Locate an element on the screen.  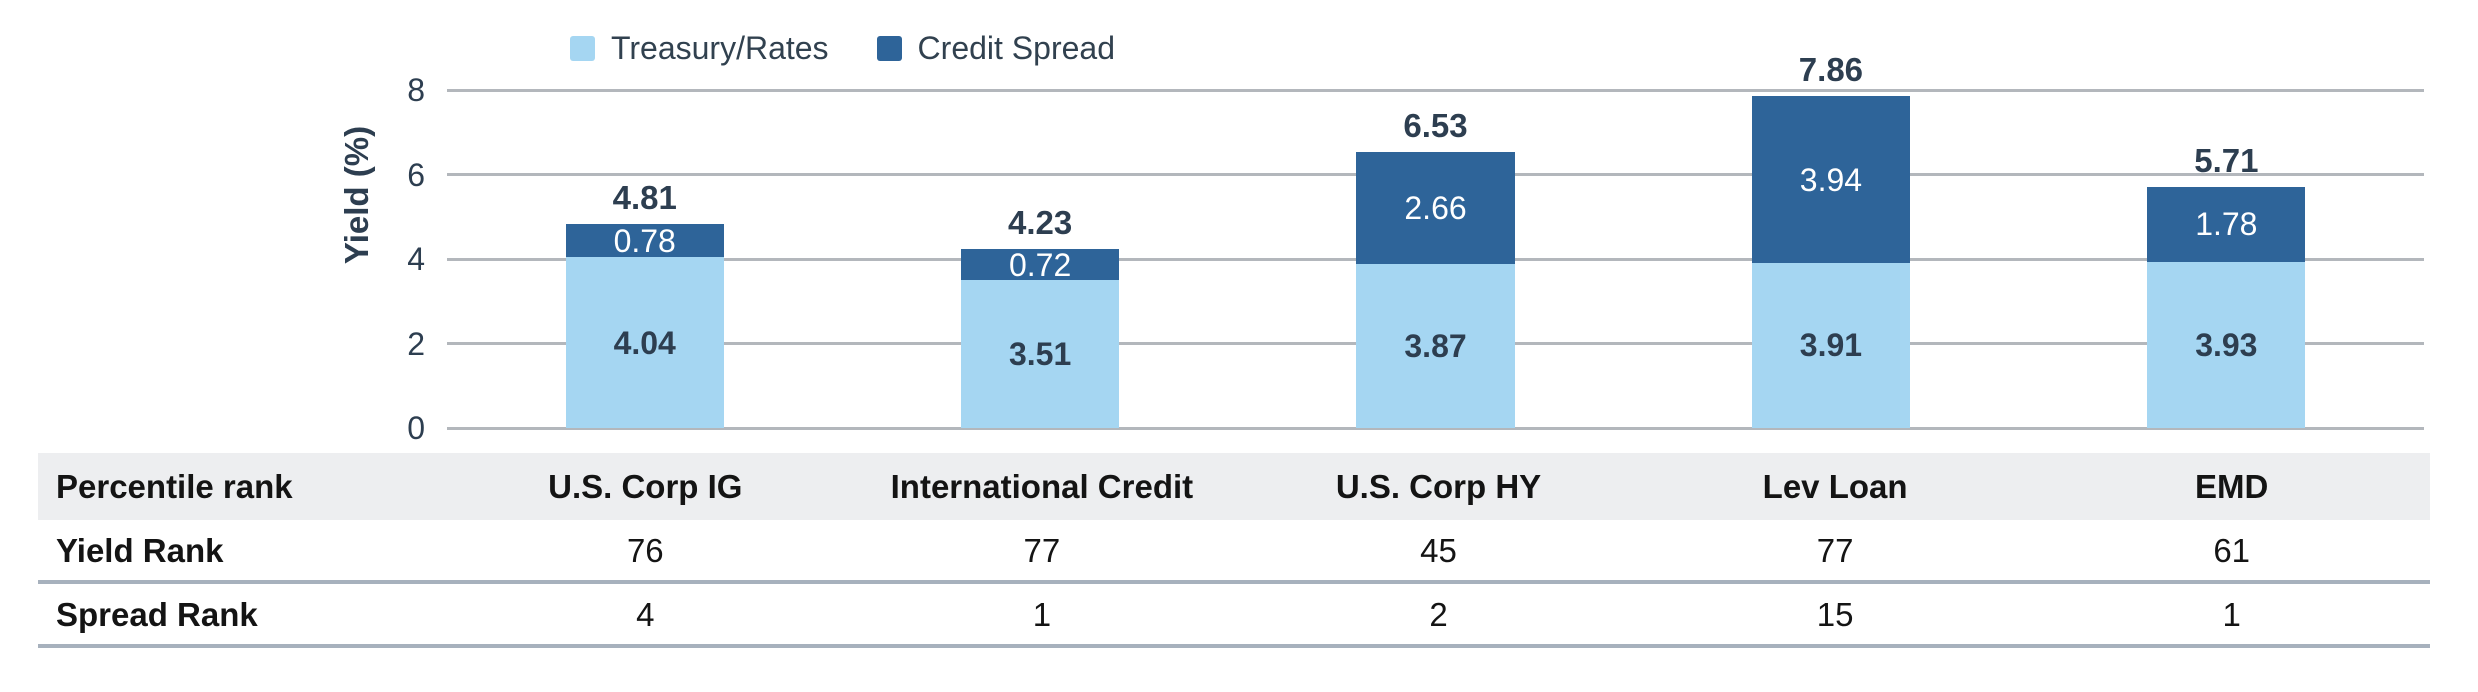
stacked-bar: 6.53 2.66 3.87 is located at coordinates (1435, 268).